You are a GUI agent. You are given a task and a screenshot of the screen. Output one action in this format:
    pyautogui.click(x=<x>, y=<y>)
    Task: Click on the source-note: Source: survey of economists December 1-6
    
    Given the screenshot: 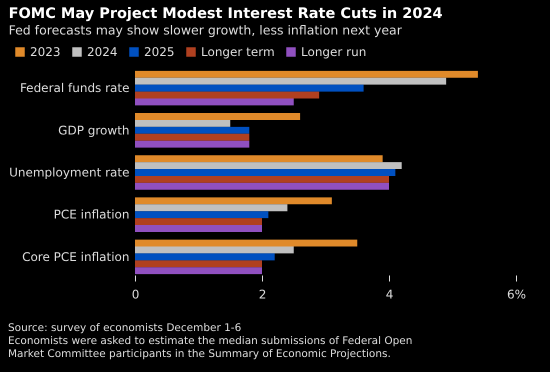 What is the action you would take?
    pyautogui.click(x=125, y=328)
    